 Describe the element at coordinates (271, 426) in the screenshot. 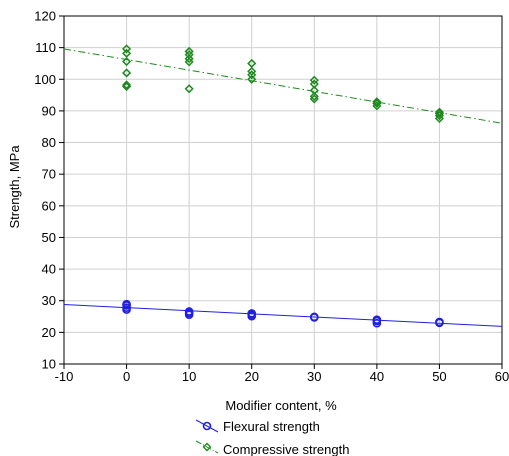

I see `legend-label-flexural: Flexural strength` at that location.